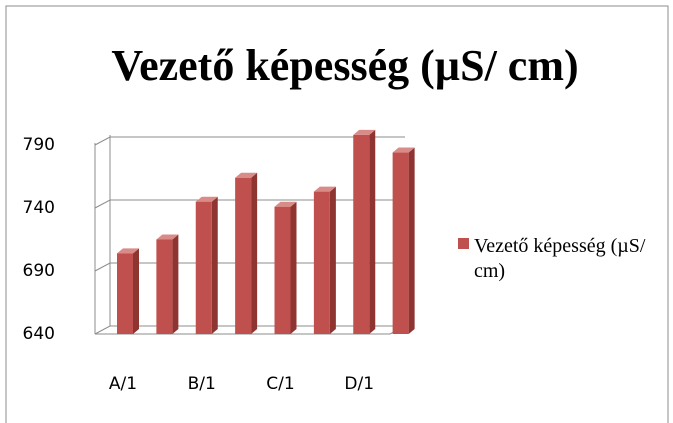  I want to click on x-tick-label: B/1, so click(202, 384).